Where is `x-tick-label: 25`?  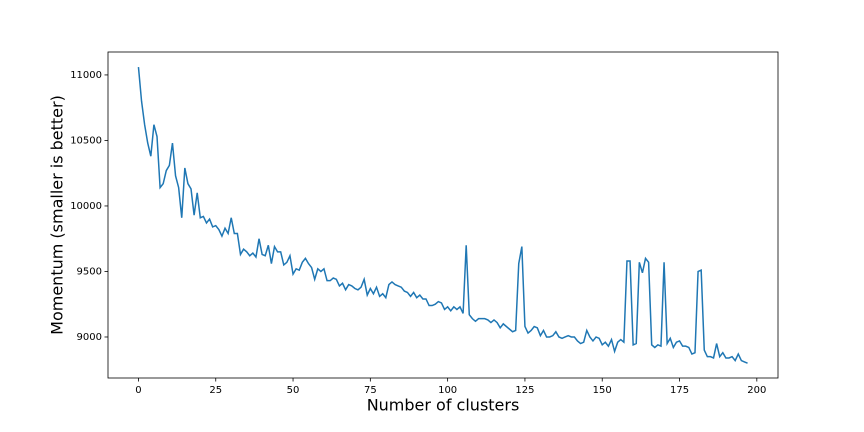
x-tick-label: 25 is located at coordinates (215, 390).